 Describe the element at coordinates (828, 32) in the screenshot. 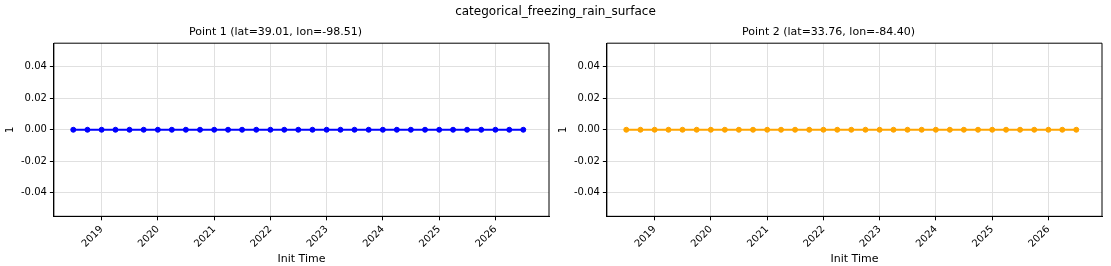

I see `chart-title: Point 2 (lat=33.76, lon=-84.40)` at that location.